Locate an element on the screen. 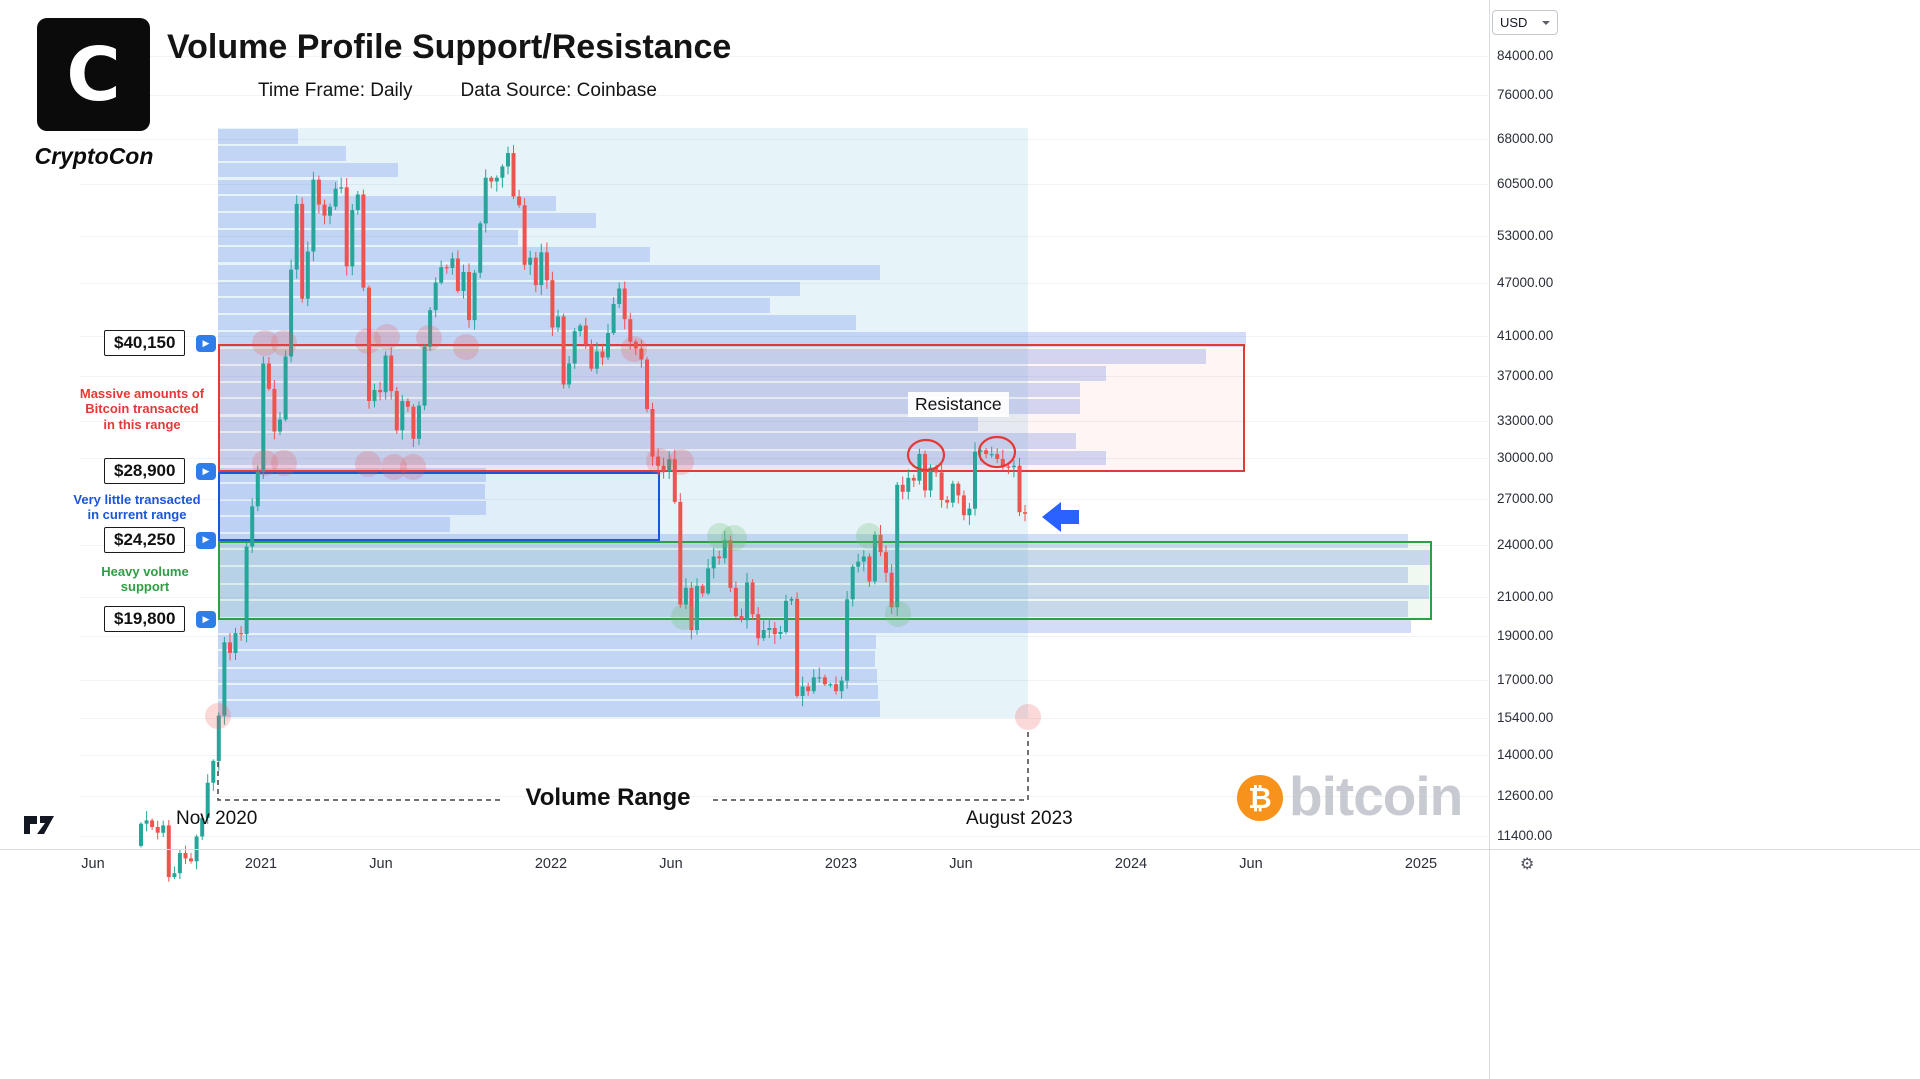  resistance-label: Resistance is located at coordinates (958, 404).